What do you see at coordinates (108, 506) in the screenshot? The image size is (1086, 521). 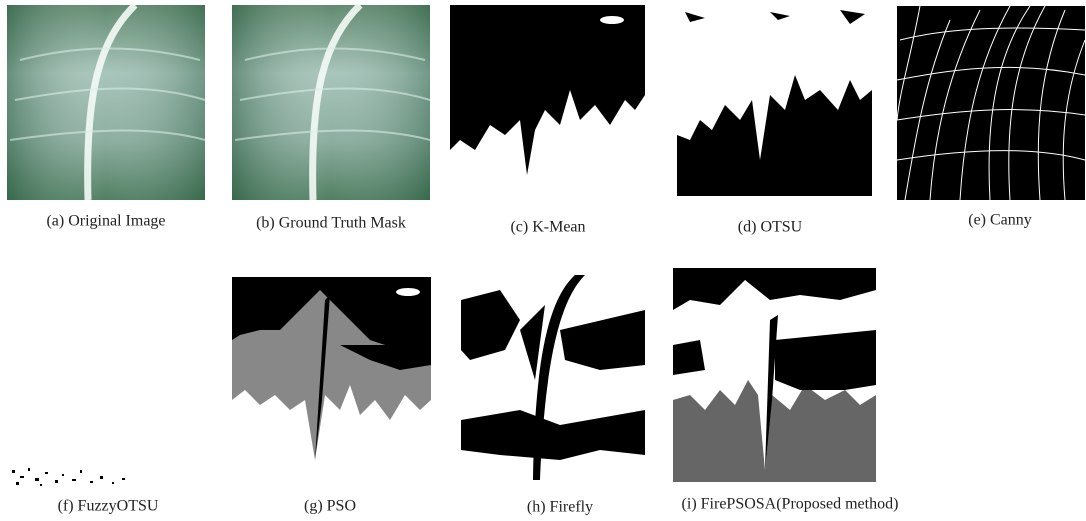 I see `caption: (f) FuzzyOTSU` at bounding box center [108, 506].